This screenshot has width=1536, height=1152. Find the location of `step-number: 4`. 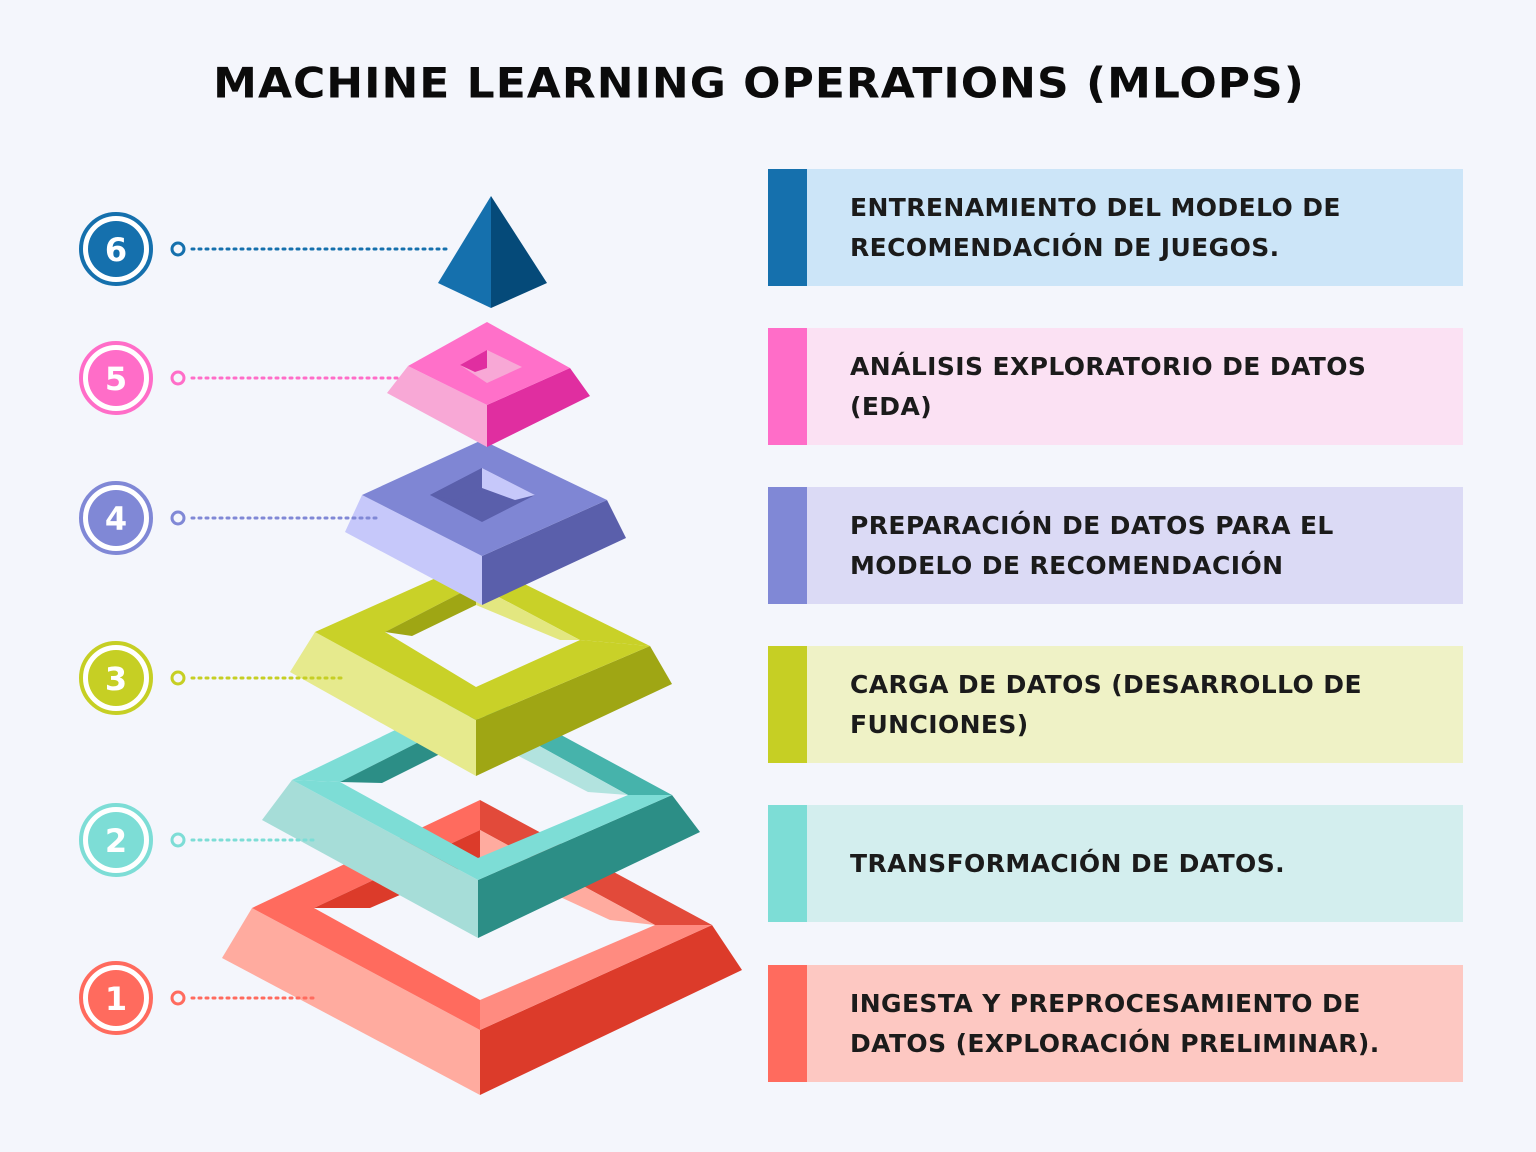

step-number: 4 is located at coordinates (116, 519).